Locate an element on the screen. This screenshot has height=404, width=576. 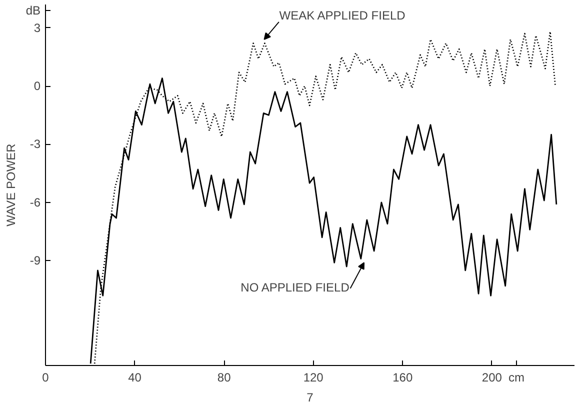
x-tick-label: 160 is located at coordinates (402, 377).